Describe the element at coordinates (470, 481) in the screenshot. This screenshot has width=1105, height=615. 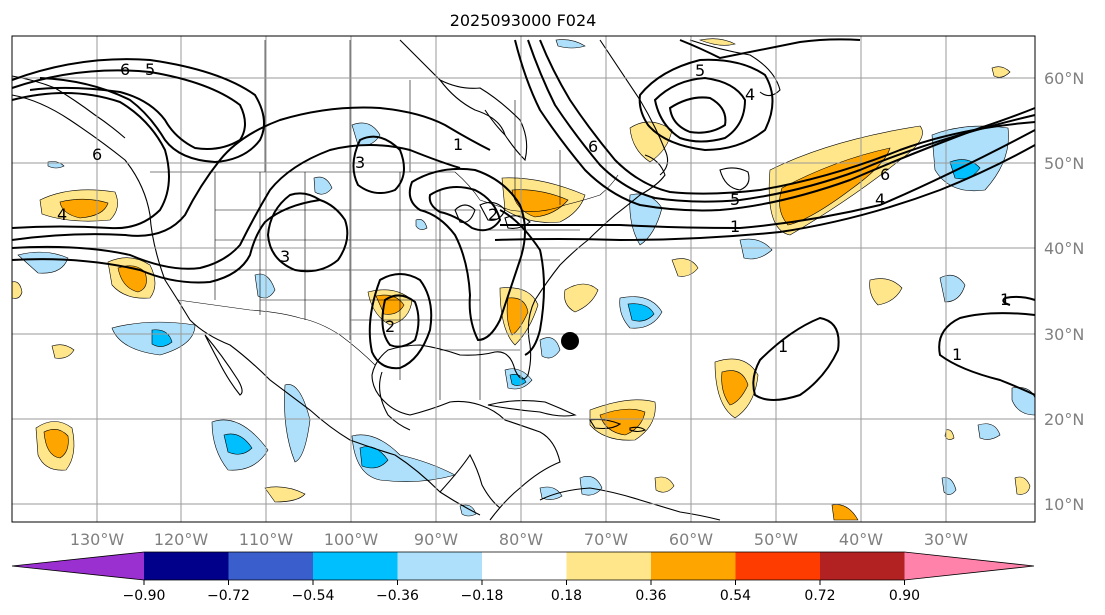
I see `central-america` at that location.